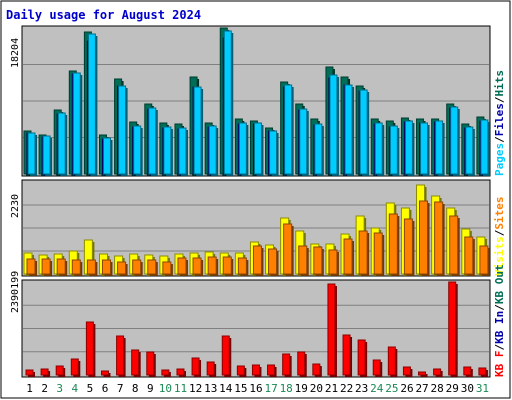 This screenshot has width=512, height=400. I want to click on bar-middle-sites-day-21-body, so click(333, 262).